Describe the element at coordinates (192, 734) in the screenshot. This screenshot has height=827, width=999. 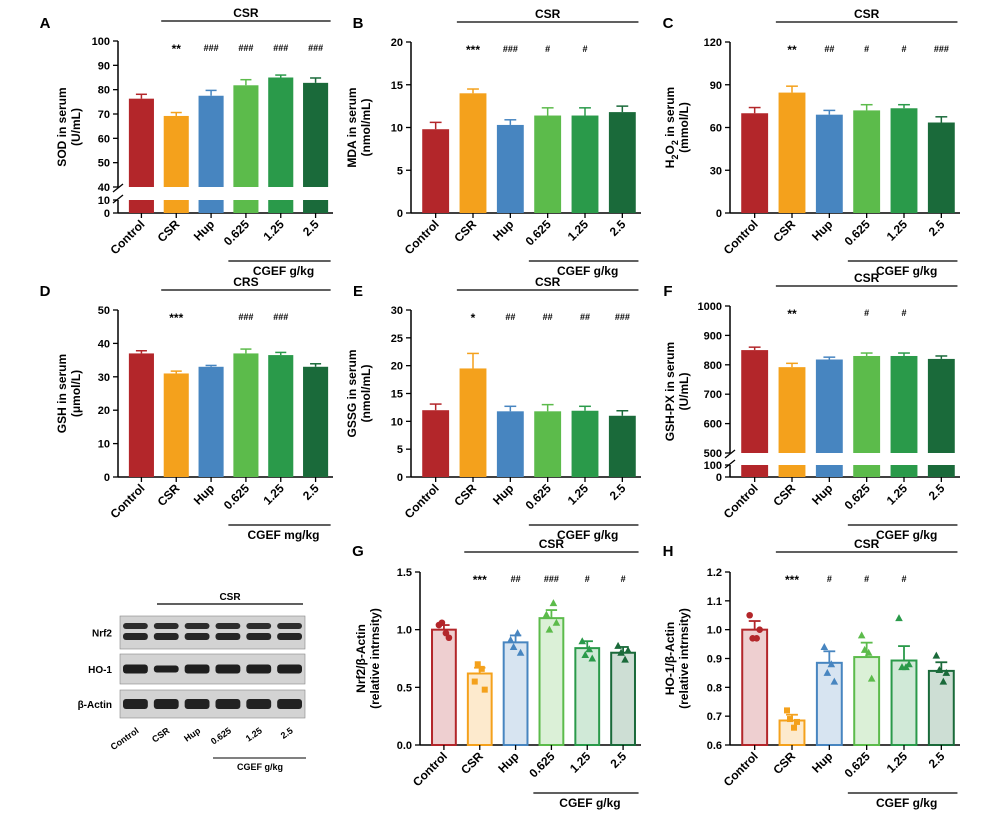
I see `blot-lane-label: Hup` at that location.